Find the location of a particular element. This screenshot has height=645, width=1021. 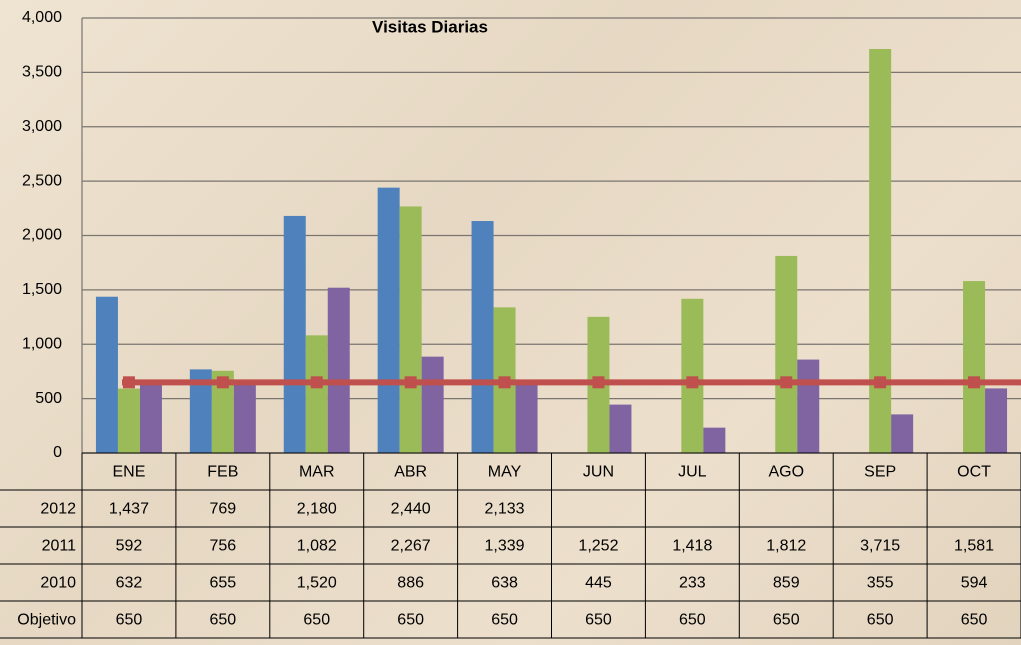

table-row-label: 2012 is located at coordinates (58, 509).